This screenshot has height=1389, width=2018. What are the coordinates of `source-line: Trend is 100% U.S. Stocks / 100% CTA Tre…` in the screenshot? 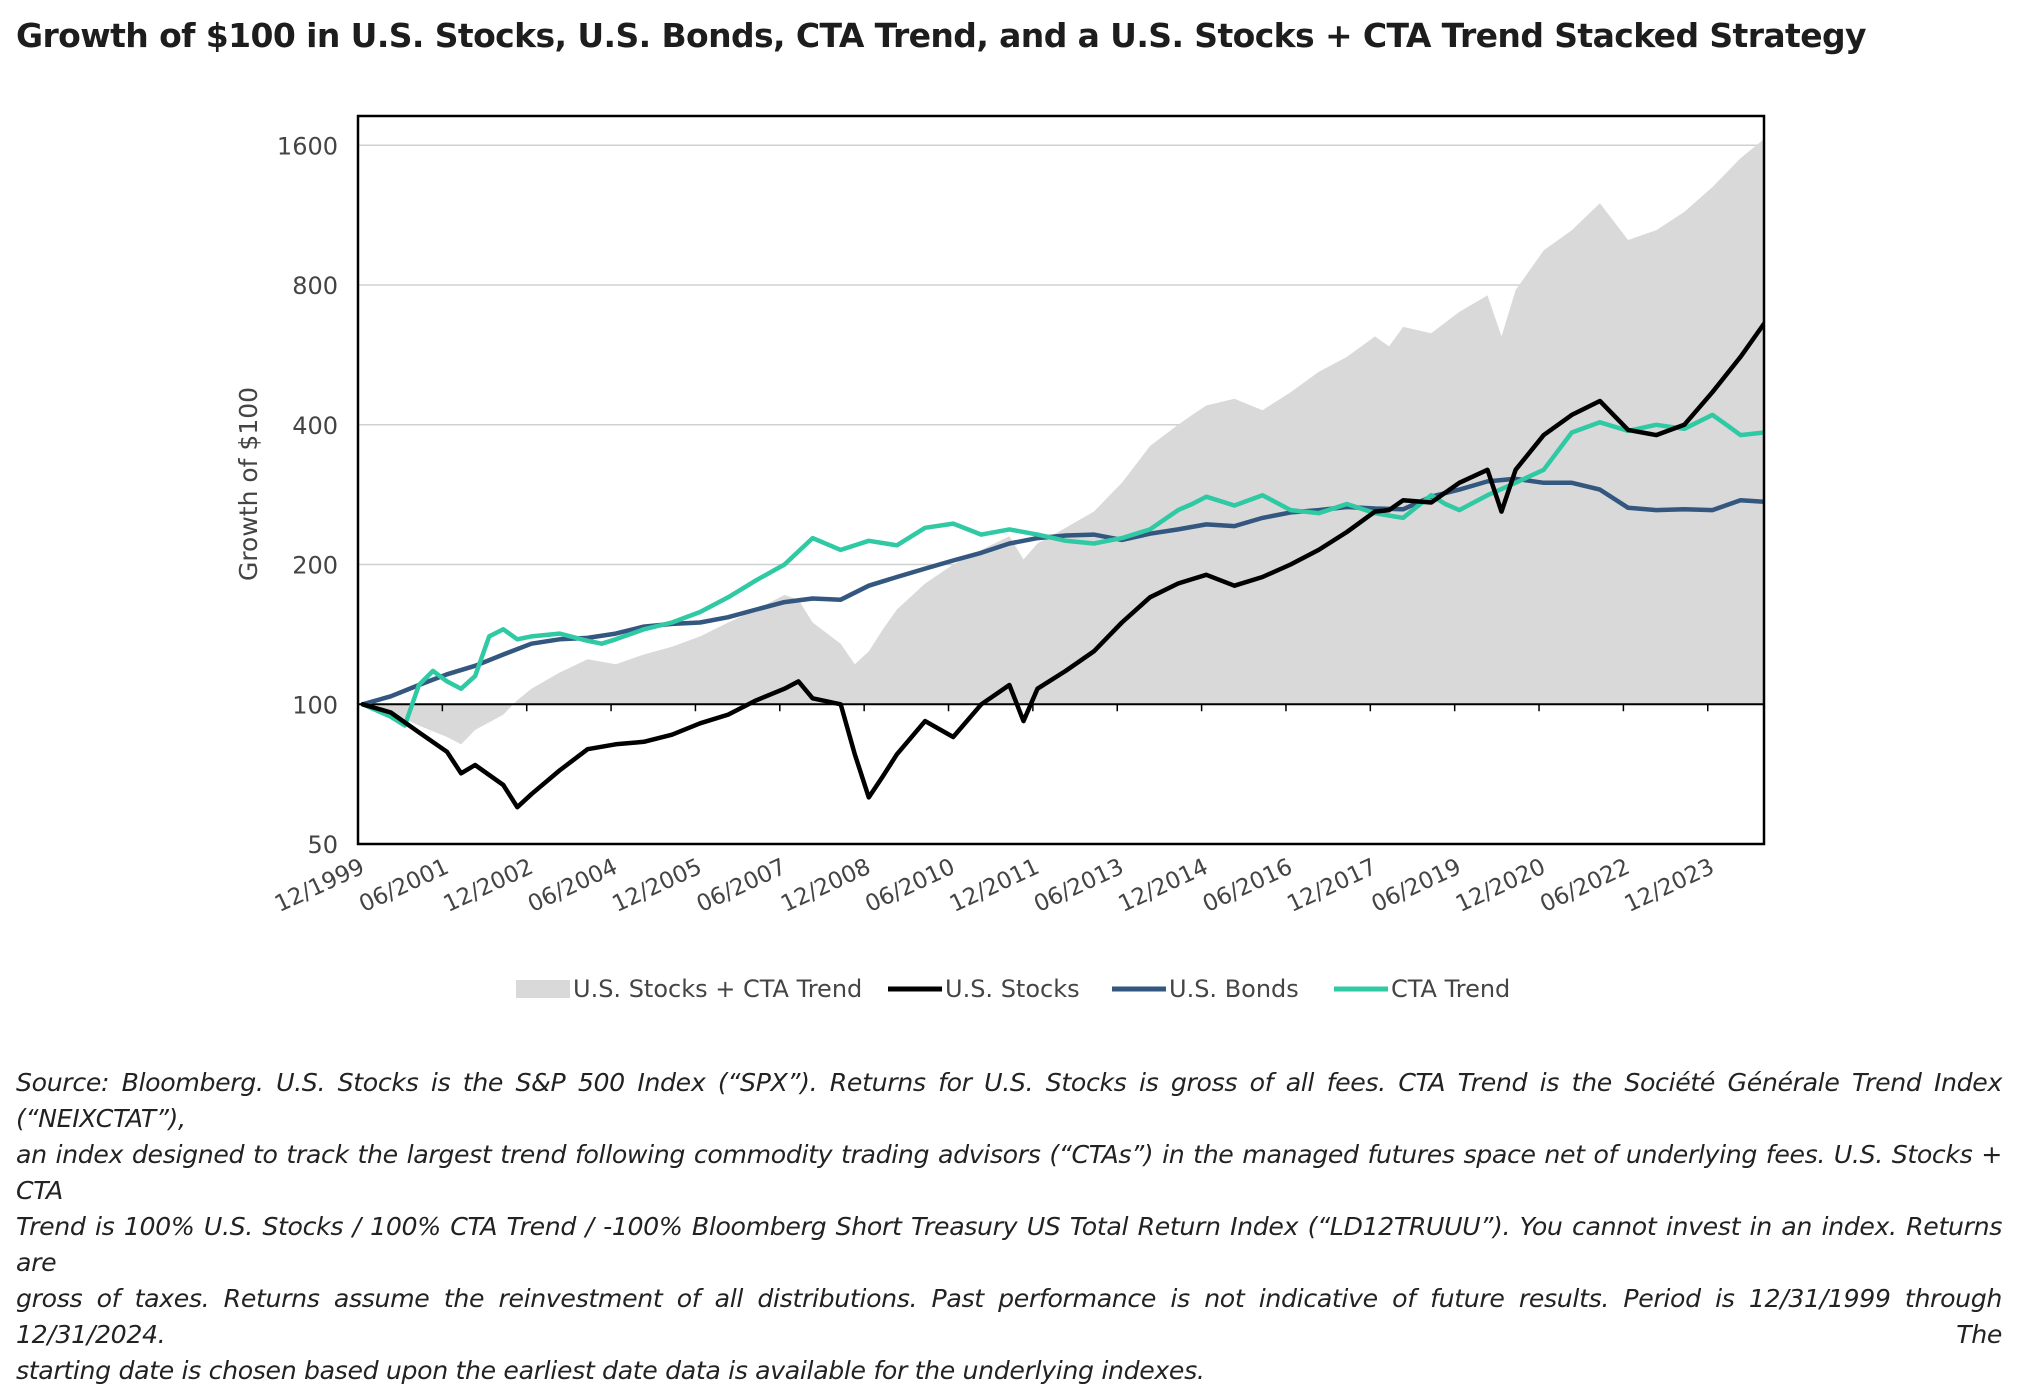 It's located at (1009, 1244).